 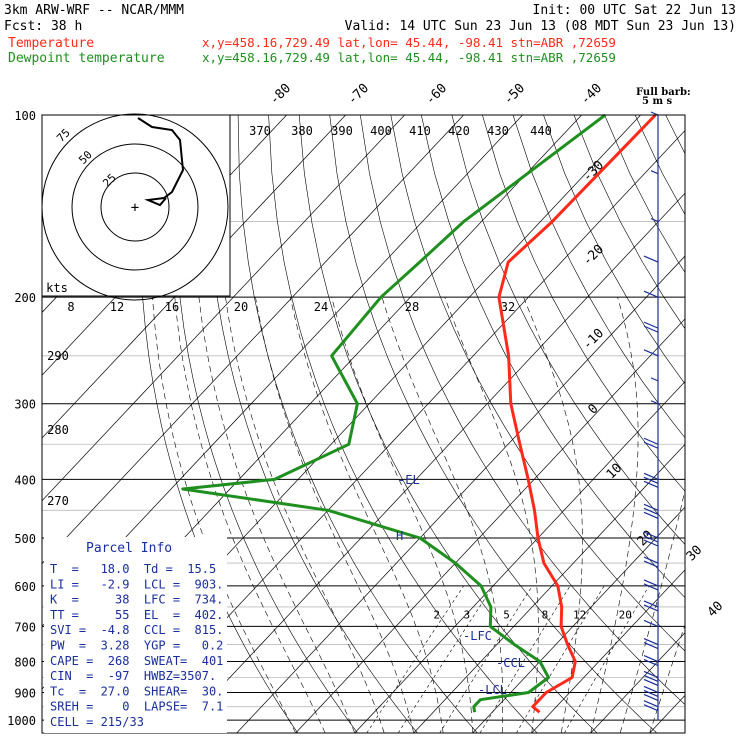 I want to click on theta-w-label: 290, so click(x=58, y=356).